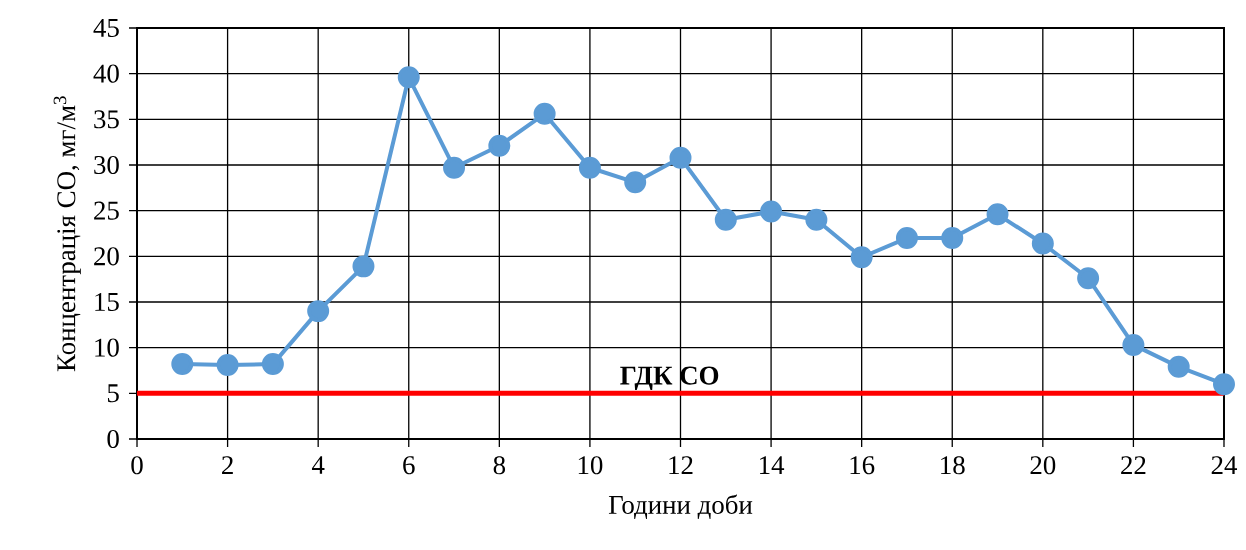  What do you see at coordinates (106, 73) in the screenshot?
I see `y-tick-label: 40` at bounding box center [106, 73].